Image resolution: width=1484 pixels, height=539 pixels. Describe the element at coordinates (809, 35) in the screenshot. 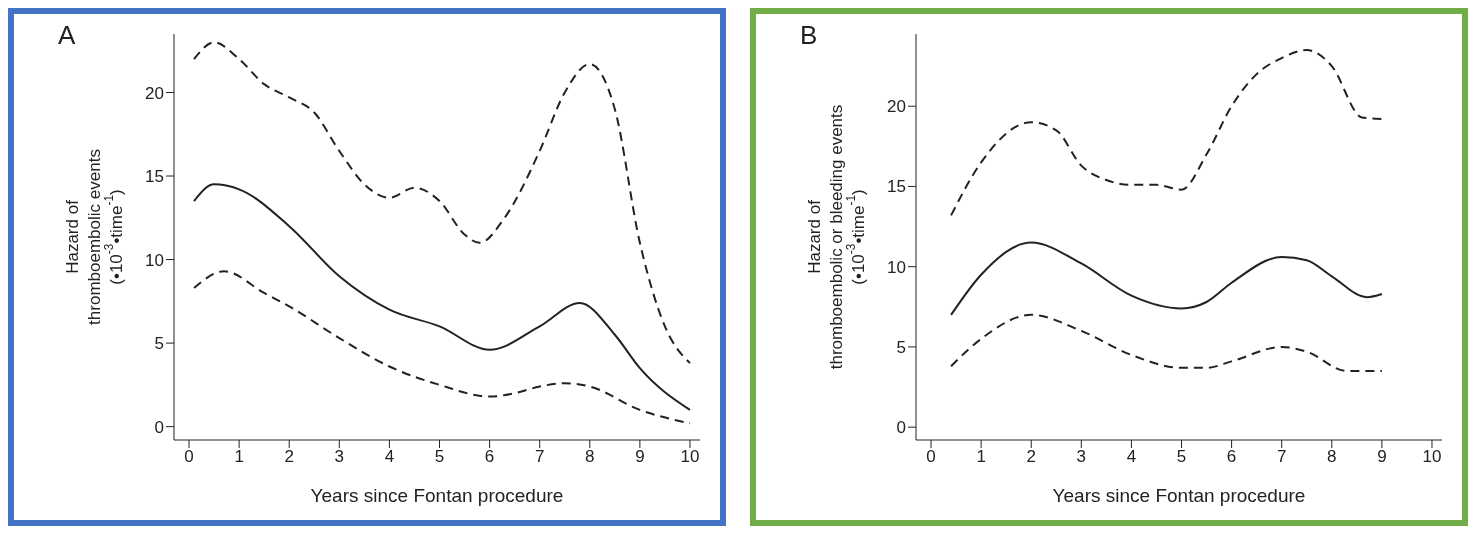

I see `chart-title: B` at that location.